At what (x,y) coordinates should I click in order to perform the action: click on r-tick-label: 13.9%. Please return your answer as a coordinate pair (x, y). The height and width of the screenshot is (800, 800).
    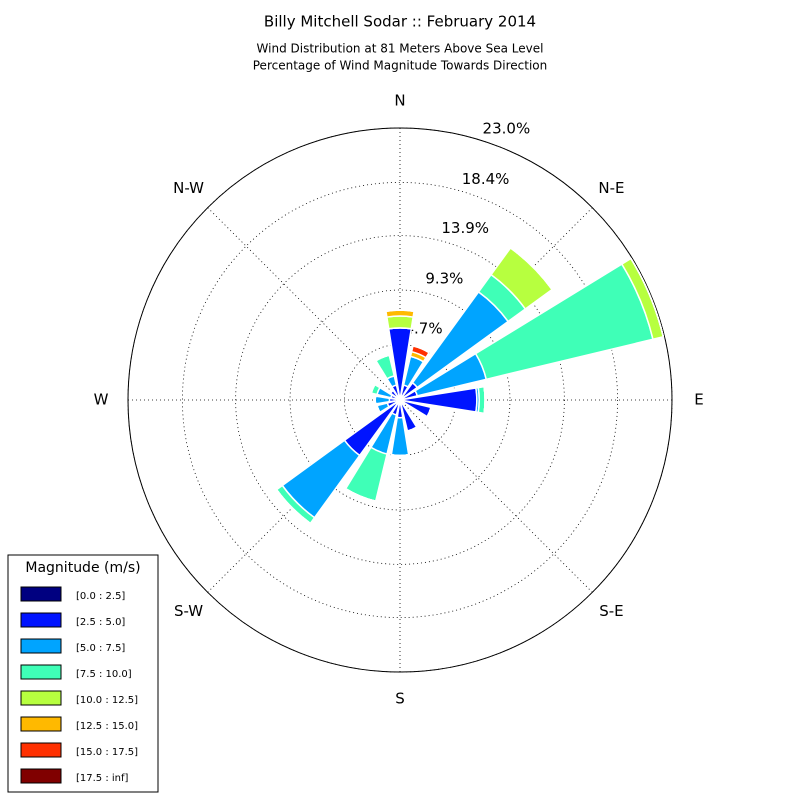
    Looking at the image, I should click on (465, 228).